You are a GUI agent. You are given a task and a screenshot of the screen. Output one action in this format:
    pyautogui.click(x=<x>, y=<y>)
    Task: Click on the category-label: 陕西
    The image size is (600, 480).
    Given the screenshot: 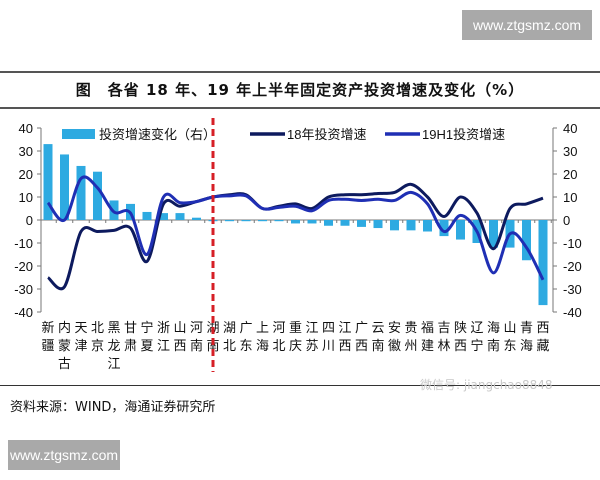 What is the action you would take?
    pyautogui.click(x=460, y=336)
    